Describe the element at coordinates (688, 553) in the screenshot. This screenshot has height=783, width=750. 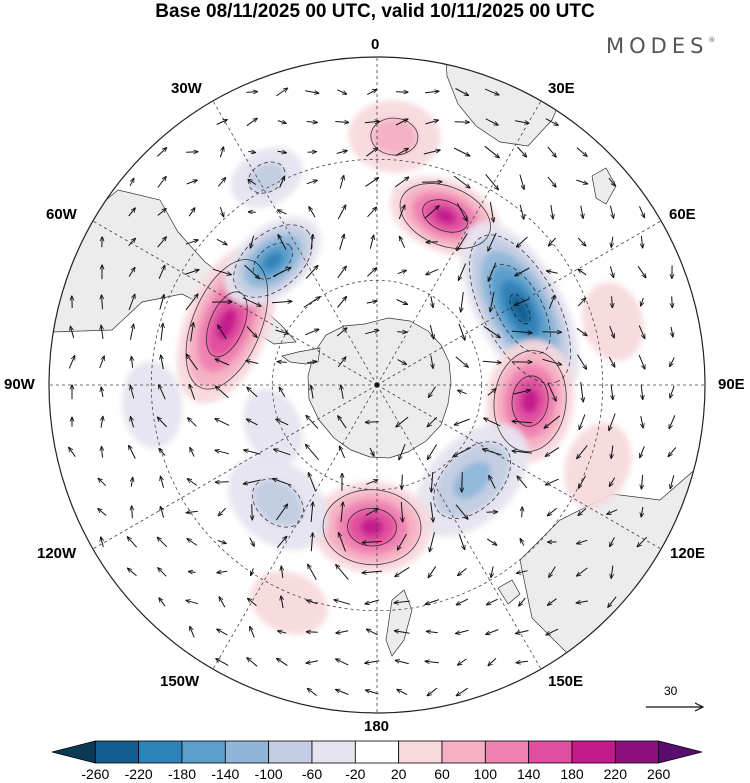
I see `lon-label-120e: 120E` at that location.